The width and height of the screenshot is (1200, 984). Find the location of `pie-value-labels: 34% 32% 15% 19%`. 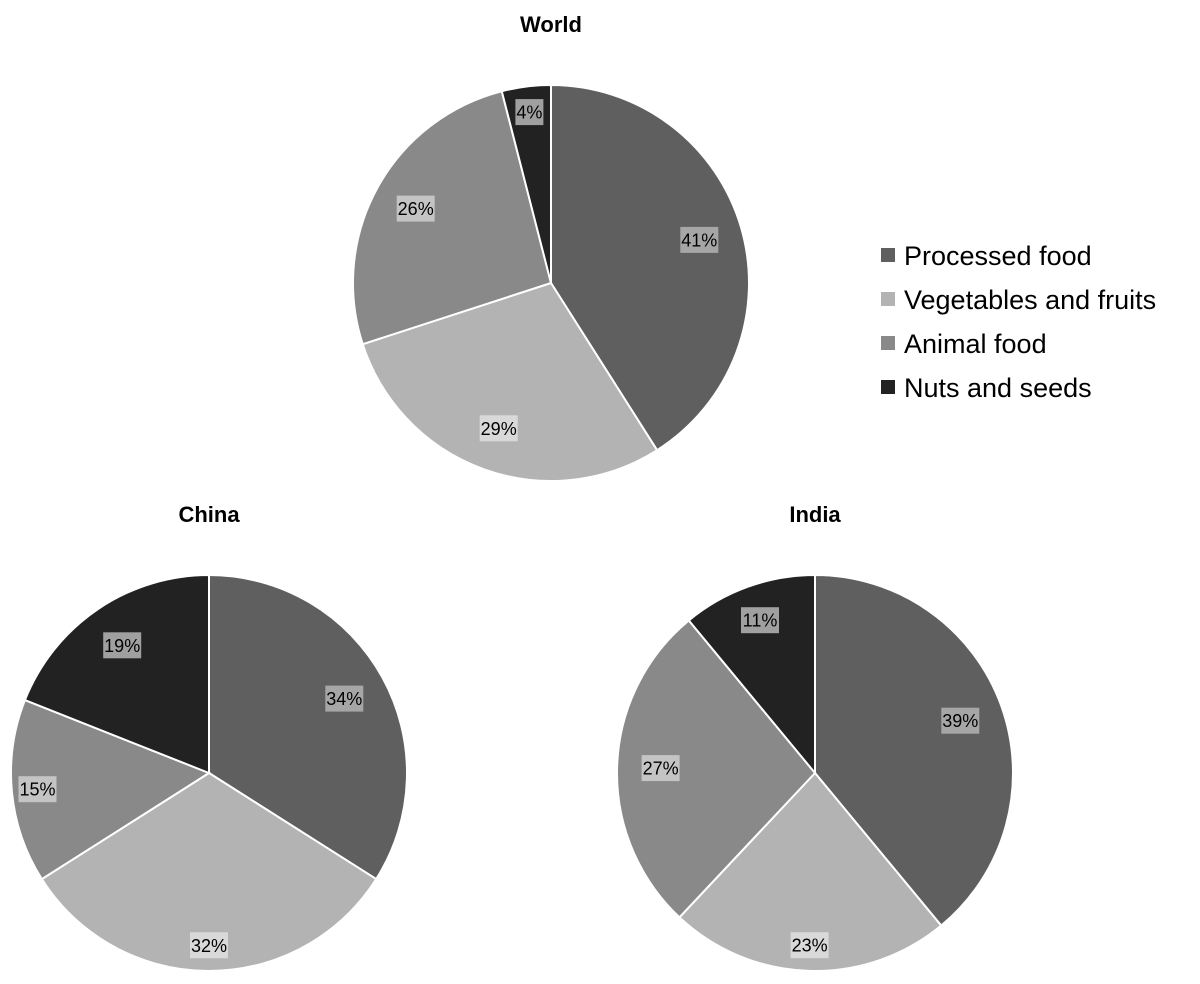

pie-value-labels: 34% 32% 15% 19% is located at coordinates (191, 795).